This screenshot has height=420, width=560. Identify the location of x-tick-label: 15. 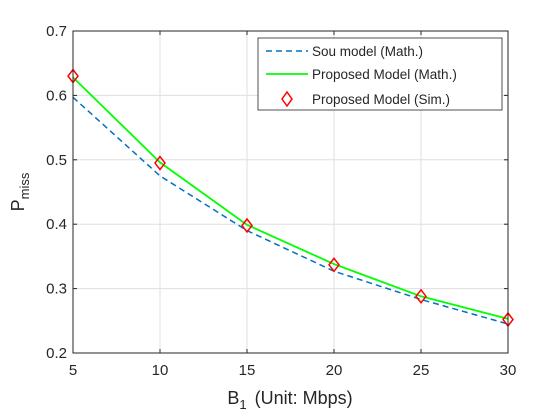
(247, 370).